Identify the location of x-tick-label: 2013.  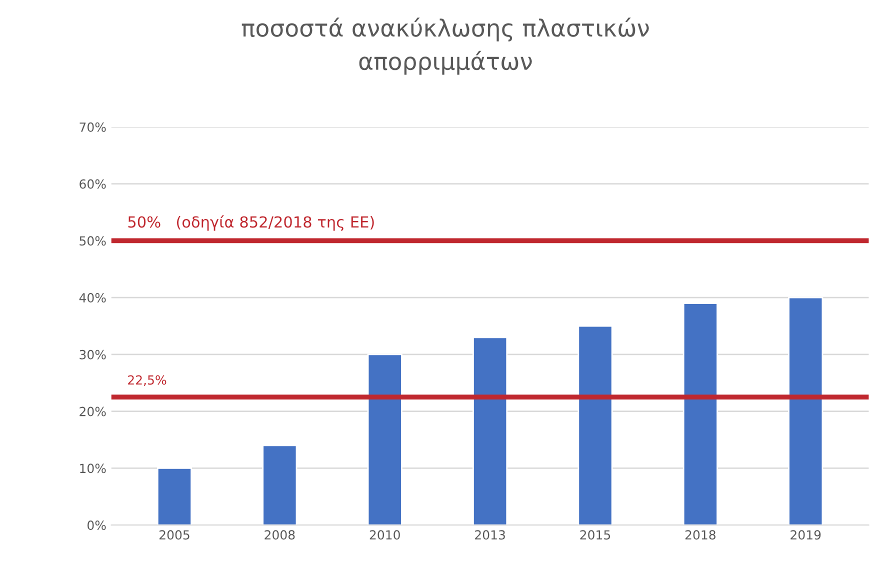
(490, 535).